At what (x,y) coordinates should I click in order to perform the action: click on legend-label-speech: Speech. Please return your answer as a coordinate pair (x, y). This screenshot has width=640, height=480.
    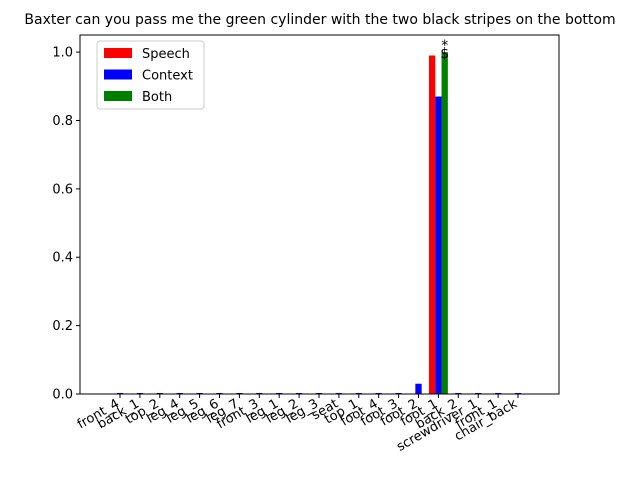
    Looking at the image, I should click on (166, 54).